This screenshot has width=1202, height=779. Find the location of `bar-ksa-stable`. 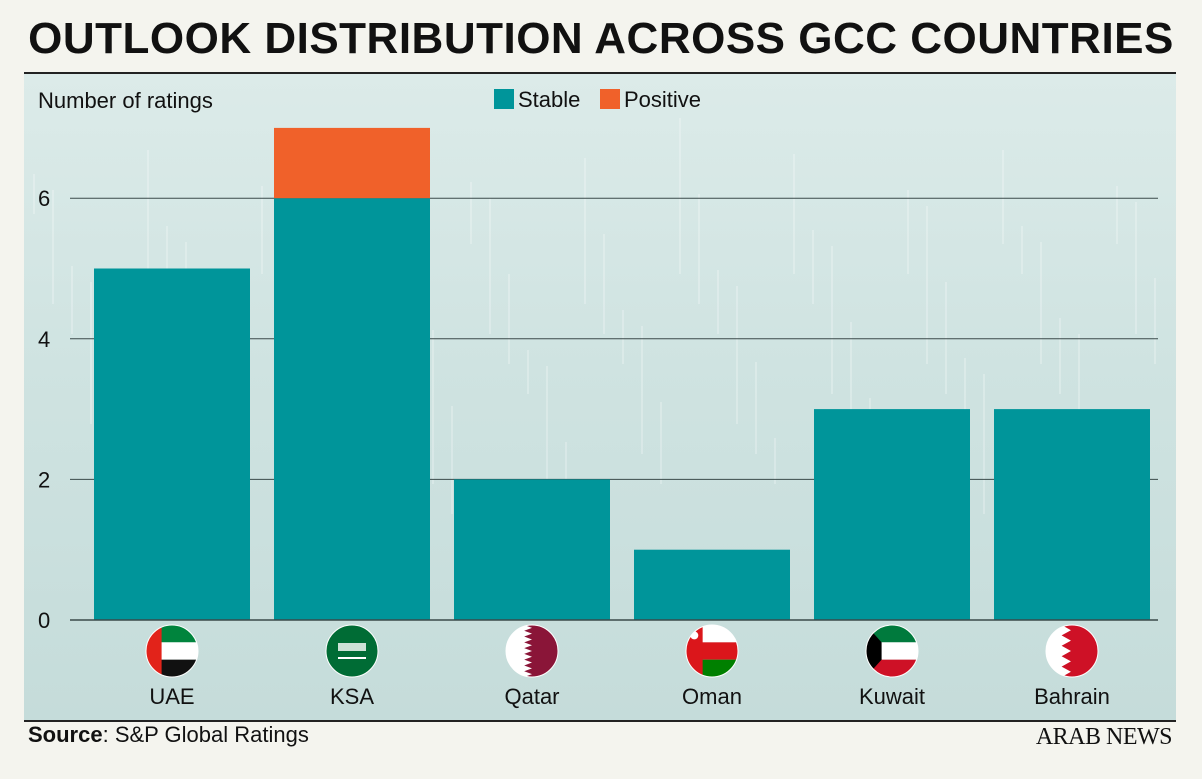

bar-ksa-stable is located at coordinates (352, 409).